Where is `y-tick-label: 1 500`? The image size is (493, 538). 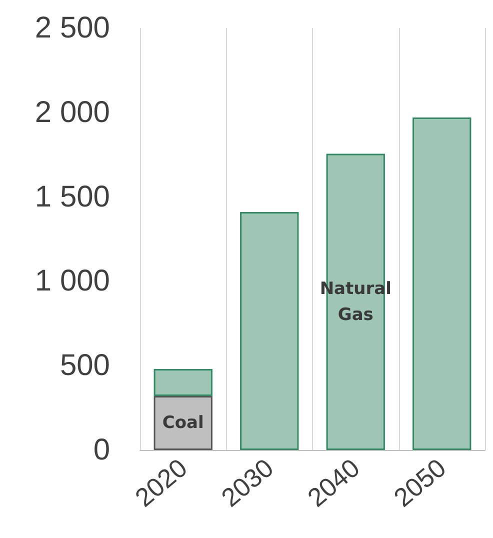
y-tick-label: 1 500 is located at coordinates (72, 197).